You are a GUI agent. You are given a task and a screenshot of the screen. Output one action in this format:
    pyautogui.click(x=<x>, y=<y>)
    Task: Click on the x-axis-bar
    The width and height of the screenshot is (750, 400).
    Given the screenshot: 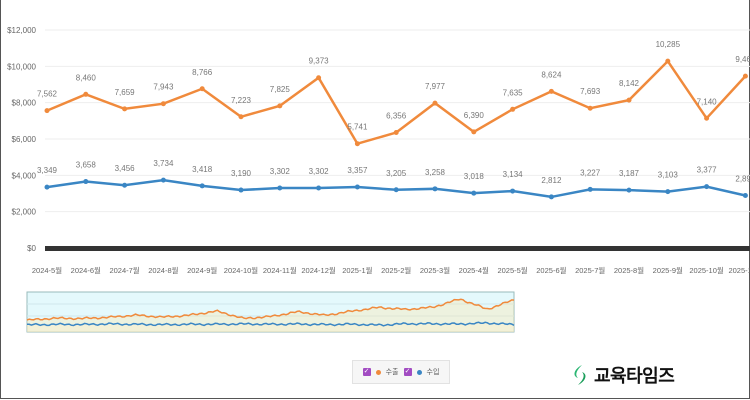 What is the action you would take?
    pyautogui.click(x=397, y=248)
    